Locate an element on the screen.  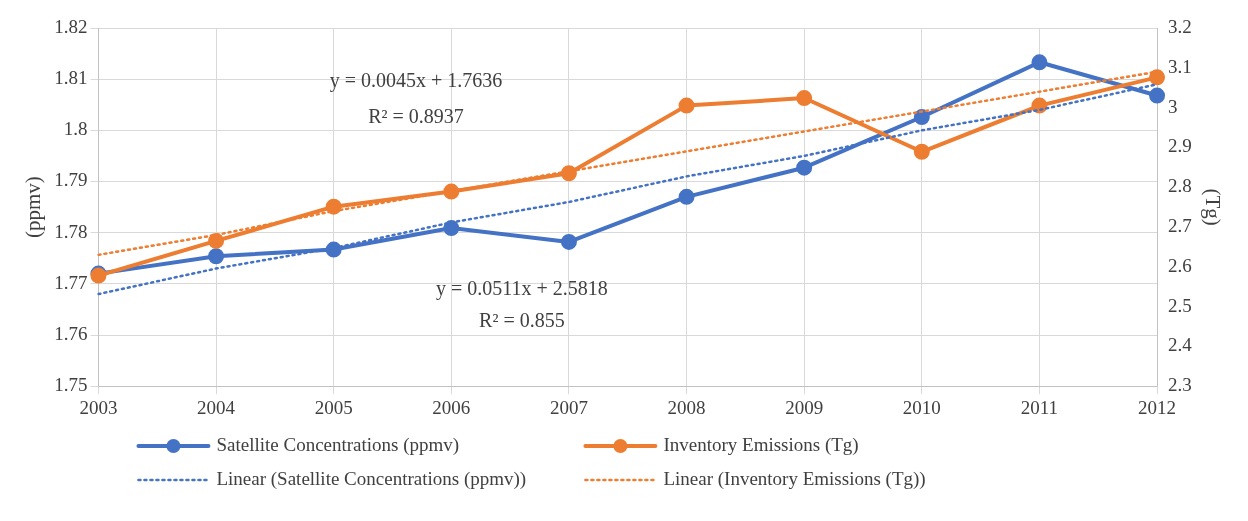
y2-tick-label: 3.2 is located at coordinates (1180, 26).